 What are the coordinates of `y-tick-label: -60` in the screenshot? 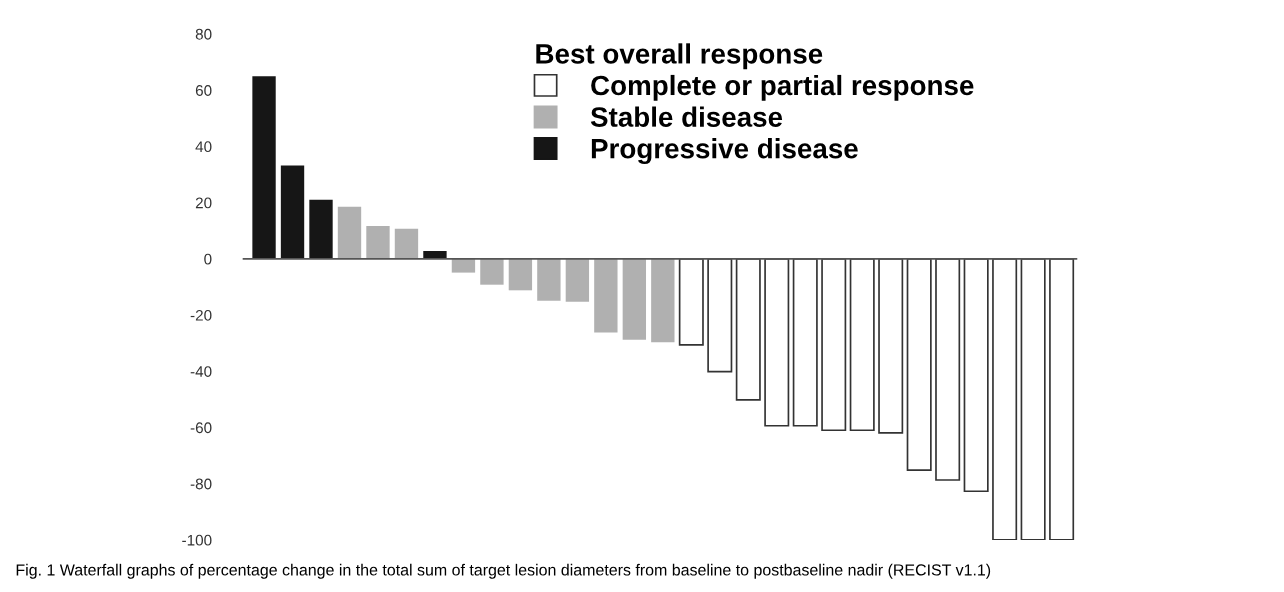 It's located at (201, 428).